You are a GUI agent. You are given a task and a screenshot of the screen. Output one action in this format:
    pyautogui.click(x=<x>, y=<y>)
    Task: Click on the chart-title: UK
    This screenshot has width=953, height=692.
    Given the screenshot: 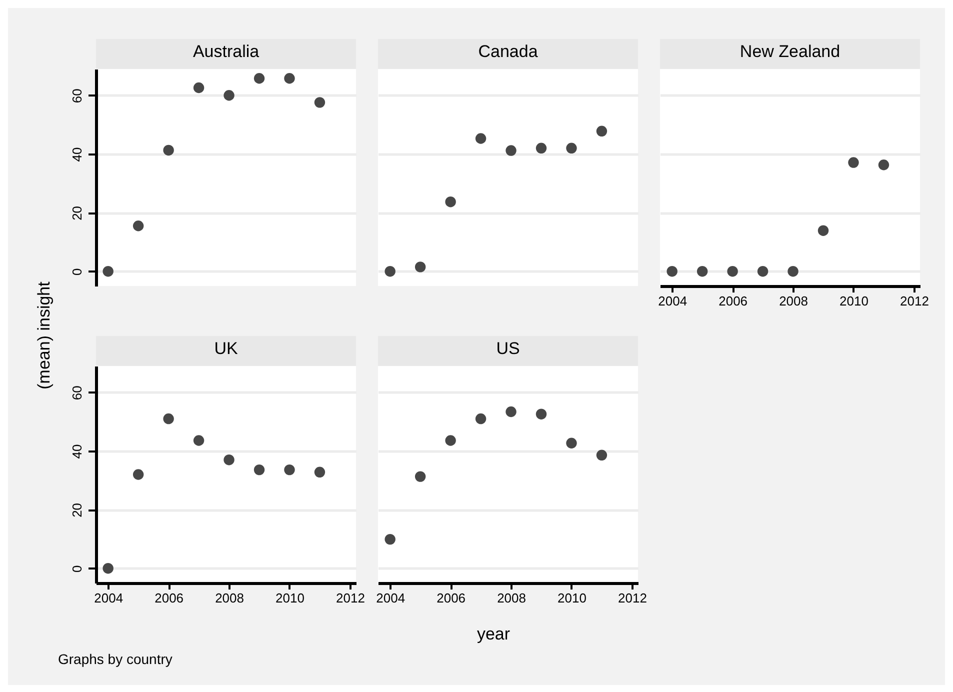 What is the action you would take?
    pyautogui.click(x=226, y=348)
    